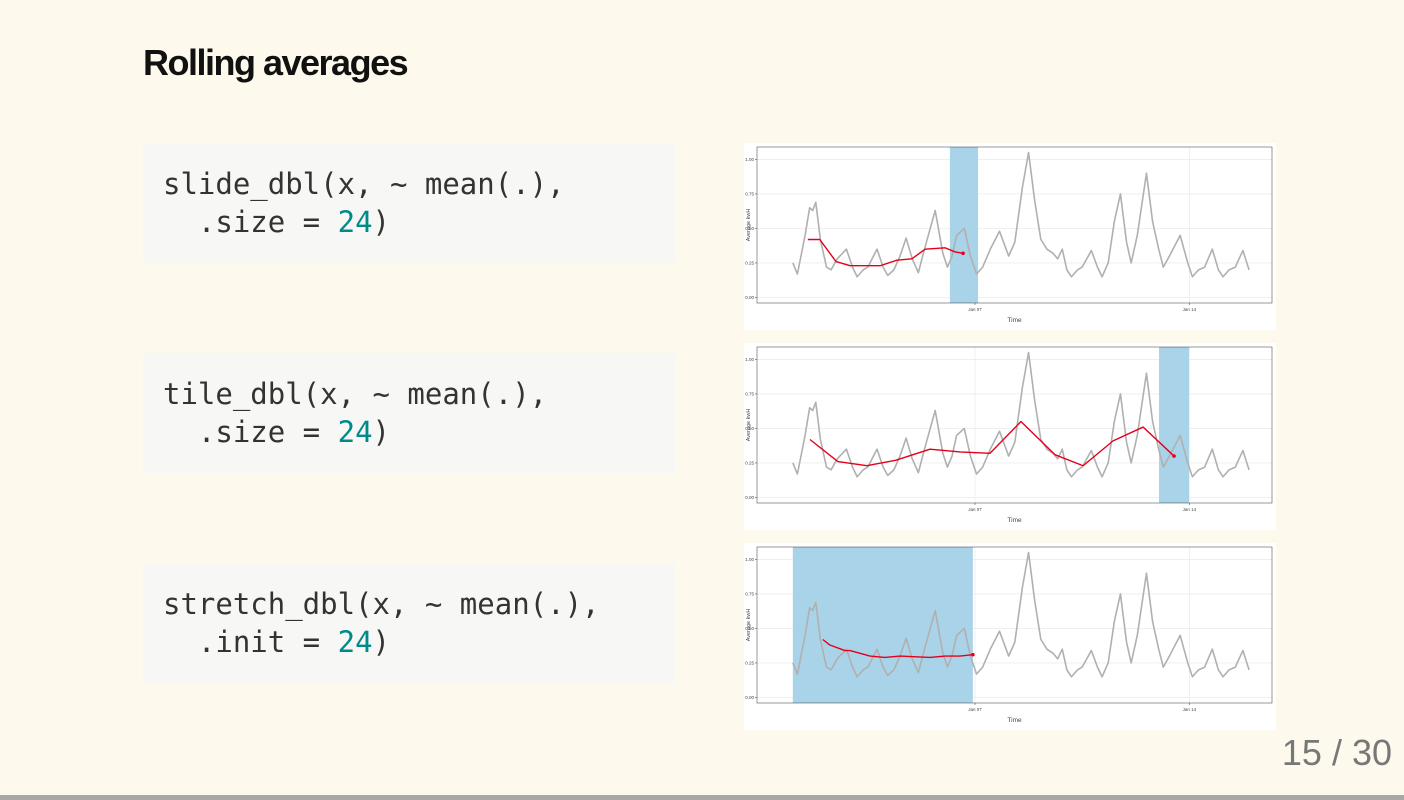 The height and width of the screenshot is (800, 1404). What do you see at coordinates (1336, 752) in the screenshot?
I see `page-number: 15 / 30` at bounding box center [1336, 752].